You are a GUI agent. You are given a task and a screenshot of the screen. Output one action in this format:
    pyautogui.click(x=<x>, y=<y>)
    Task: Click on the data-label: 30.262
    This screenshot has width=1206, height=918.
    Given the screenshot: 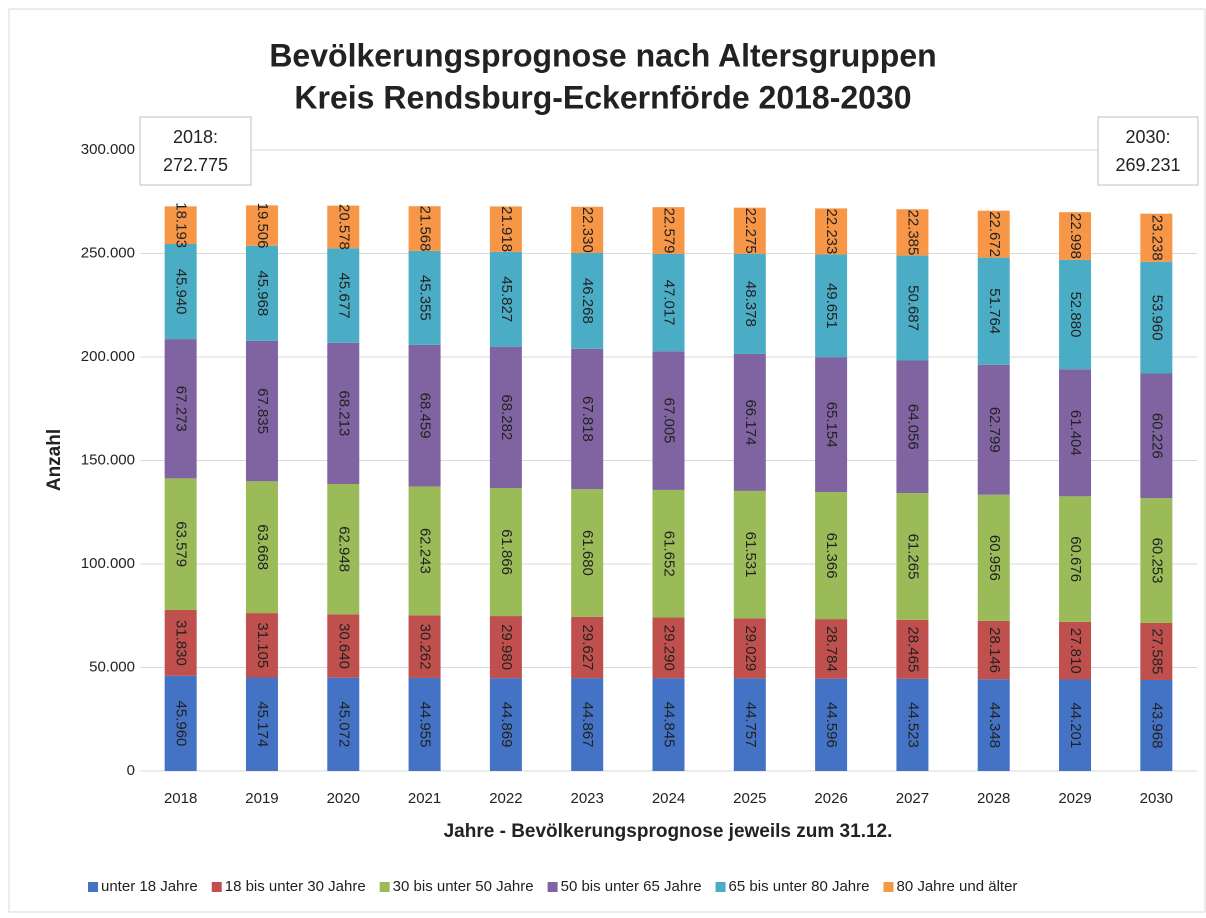 What is the action you would take?
    pyautogui.click(x=425, y=647)
    